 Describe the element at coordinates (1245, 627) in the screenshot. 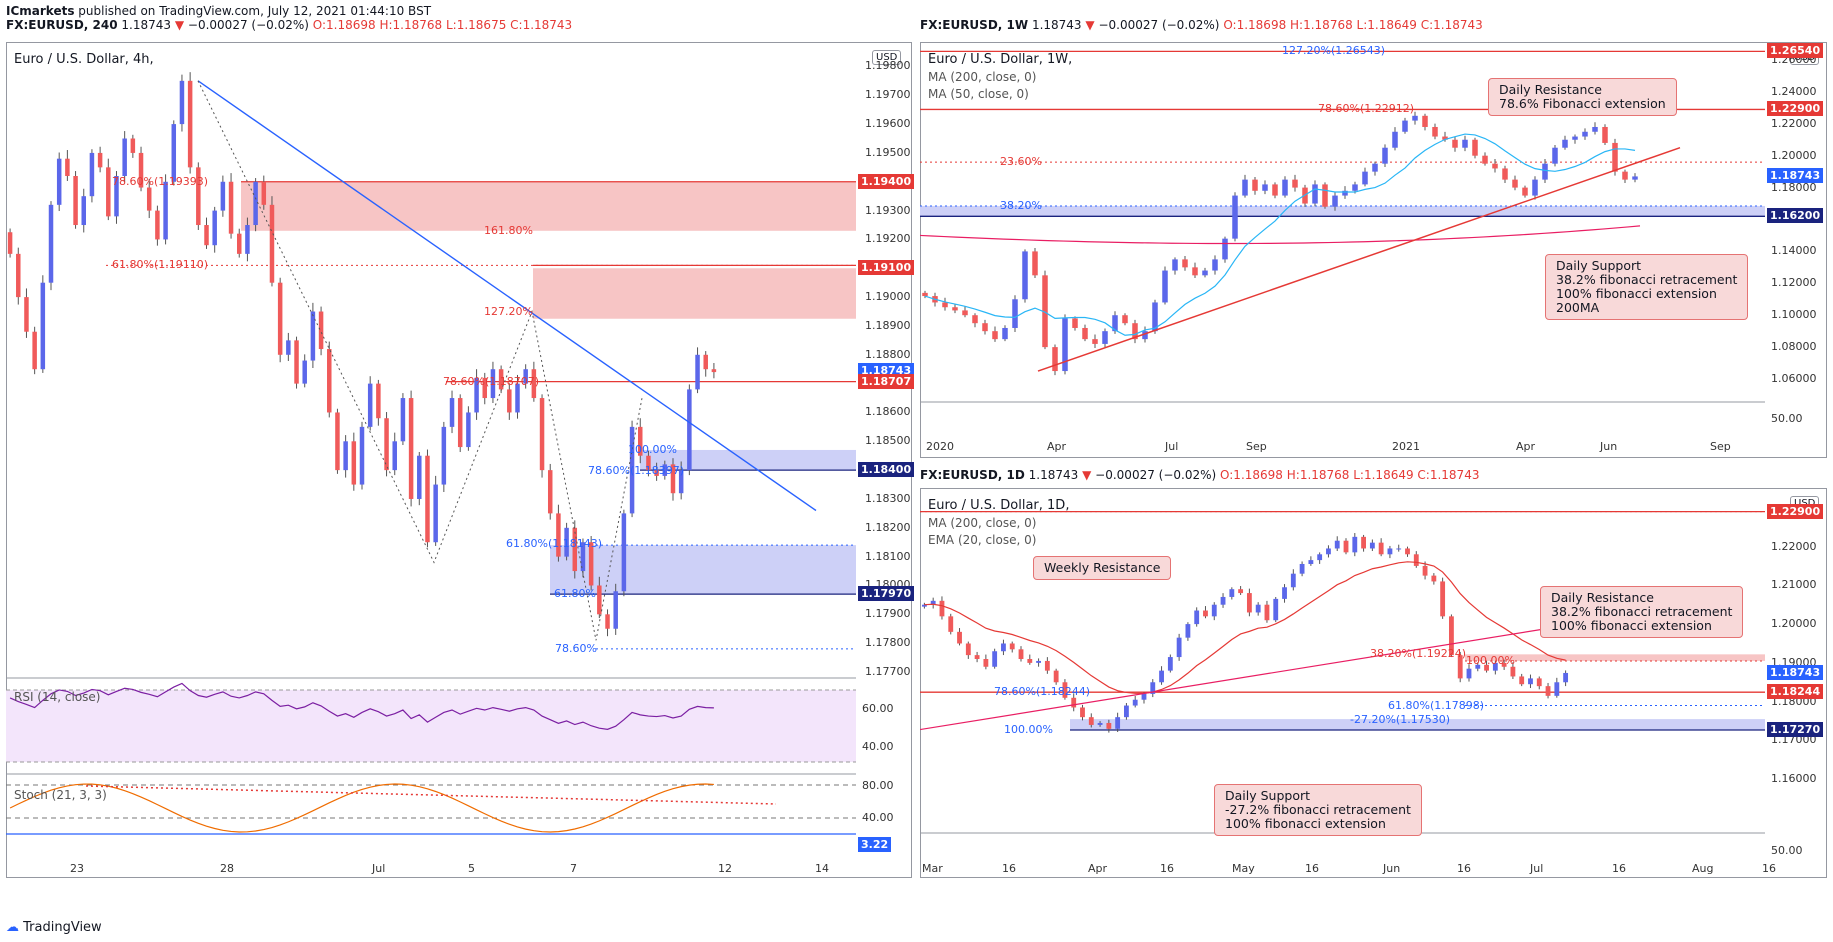

I see `ema20-line` at that location.